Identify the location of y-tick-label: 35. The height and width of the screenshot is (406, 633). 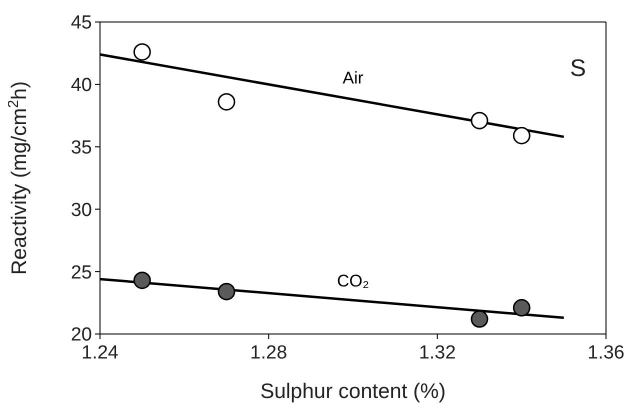
(81, 148).